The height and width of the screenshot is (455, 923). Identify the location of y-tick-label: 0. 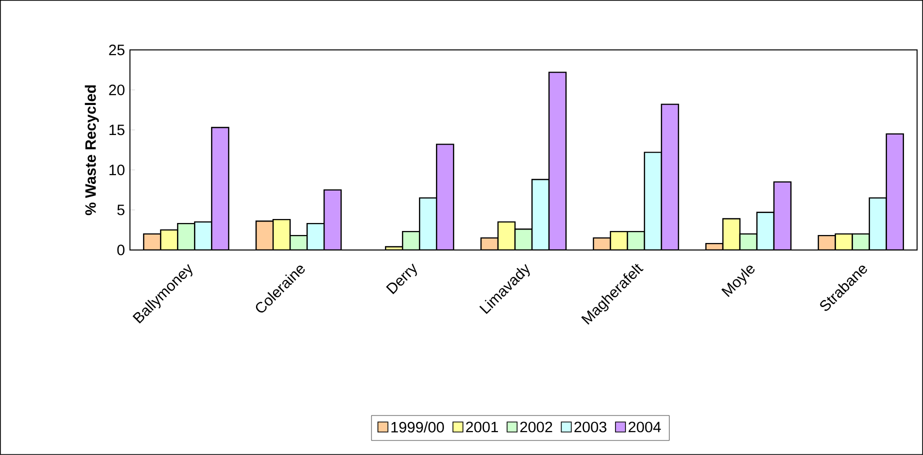
(120, 250).